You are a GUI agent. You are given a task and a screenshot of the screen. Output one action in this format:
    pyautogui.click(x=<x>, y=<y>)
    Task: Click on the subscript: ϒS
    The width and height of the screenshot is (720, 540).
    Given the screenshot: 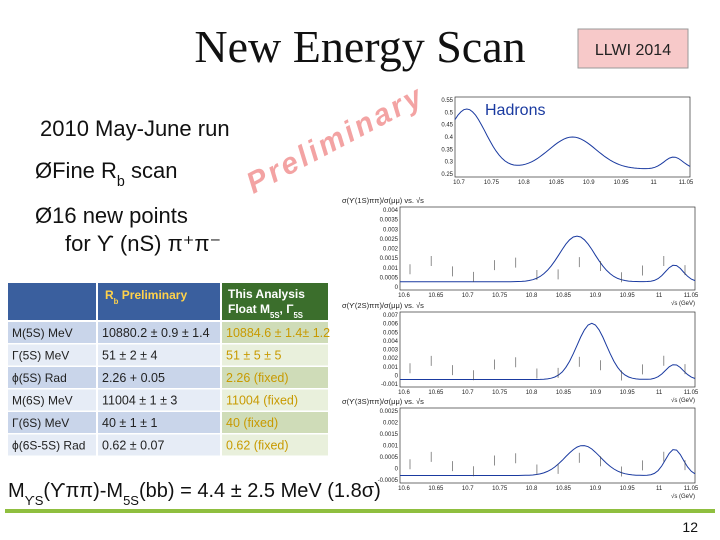 What is the action you would take?
    pyautogui.click(x=34, y=500)
    